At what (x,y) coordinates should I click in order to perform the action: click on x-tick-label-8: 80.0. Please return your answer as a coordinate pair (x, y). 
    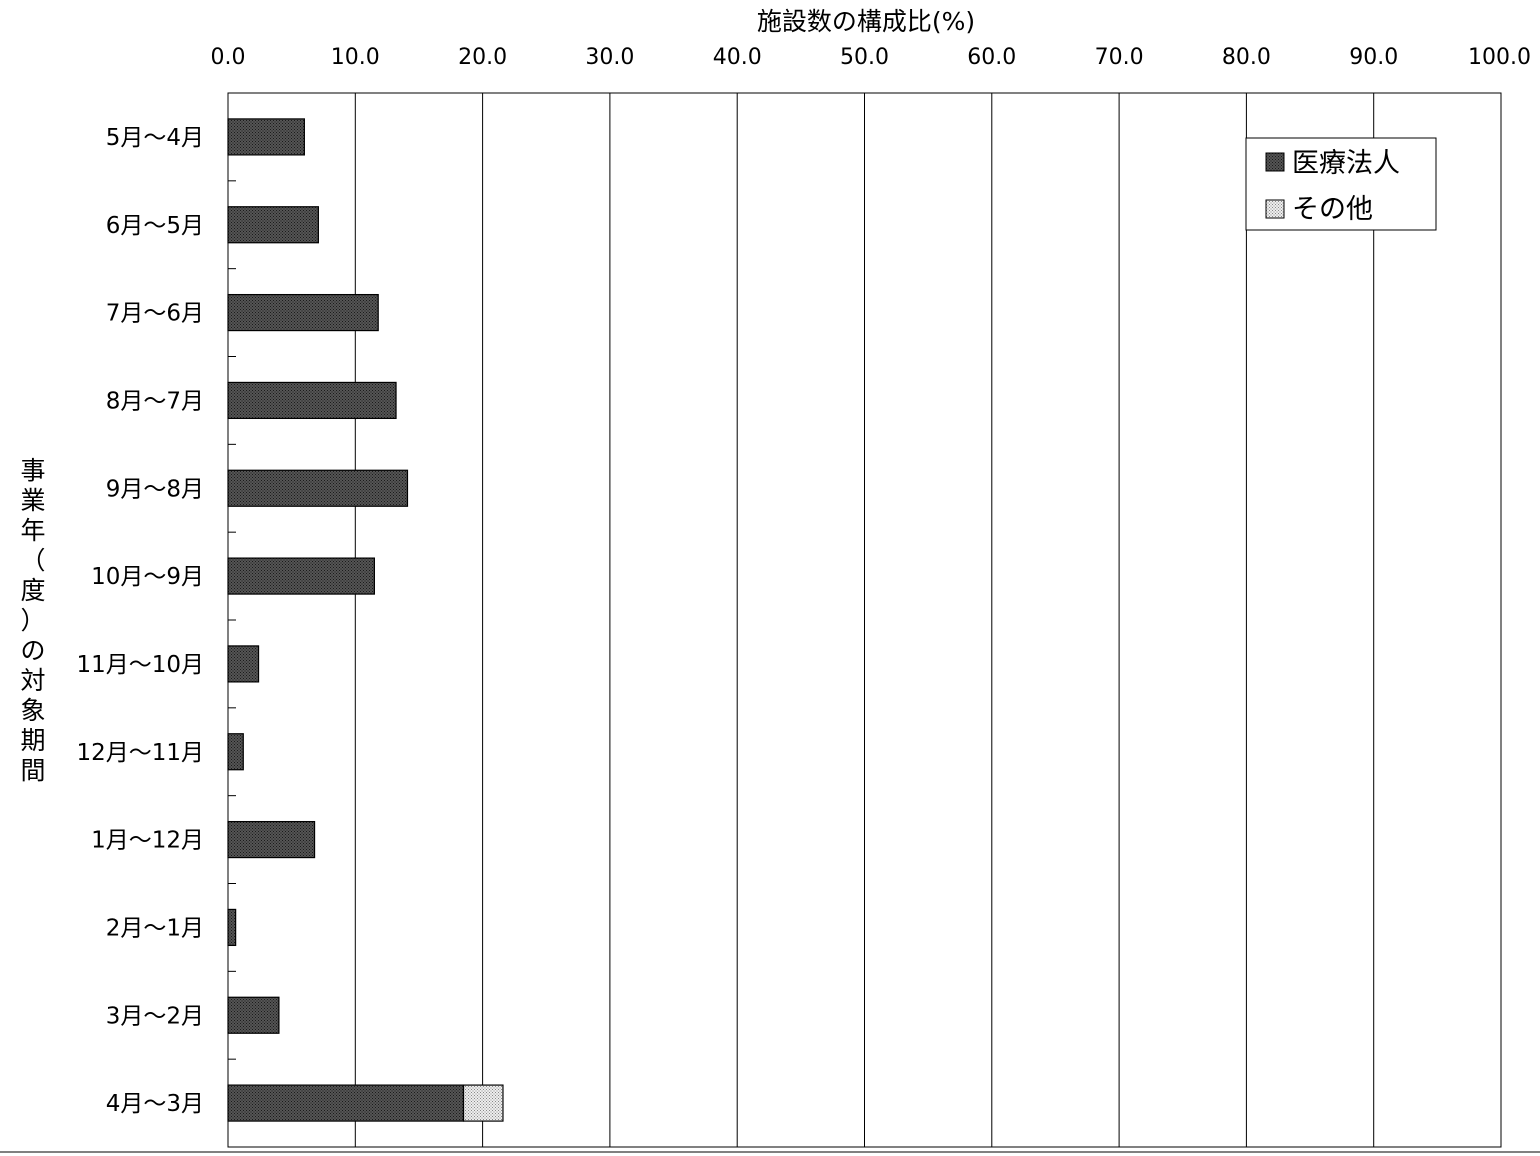
    Looking at the image, I should click on (1246, 57).